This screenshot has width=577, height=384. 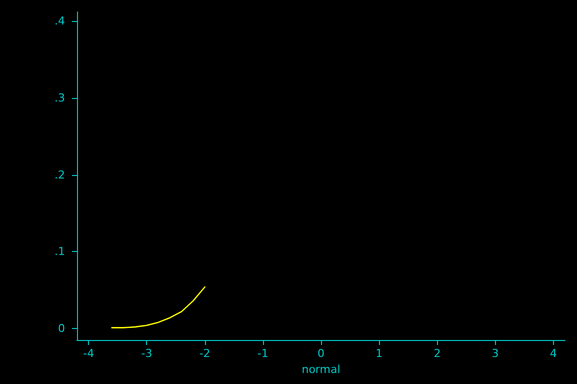 I want to click on x-axis-title: normal, so click(x=321, y=369).